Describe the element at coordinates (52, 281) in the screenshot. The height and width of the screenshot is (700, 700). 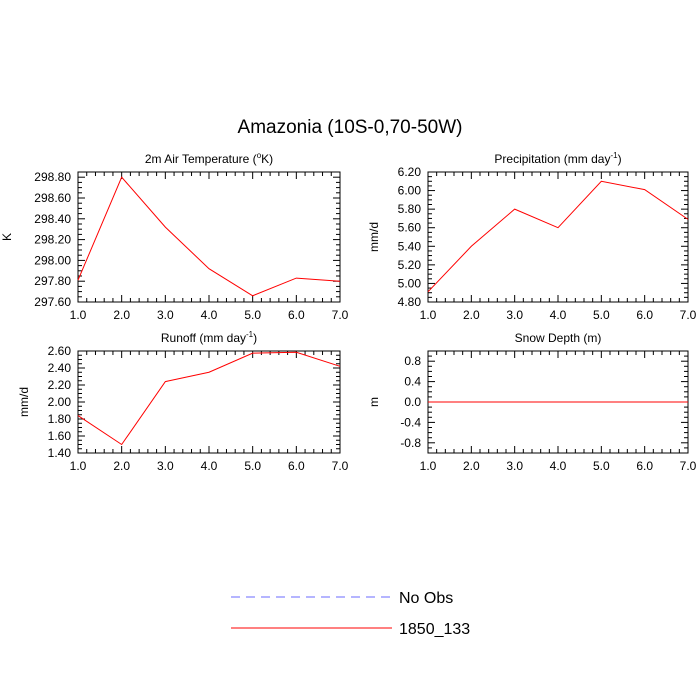
I see `y-tick-label: 297.80` at that location.